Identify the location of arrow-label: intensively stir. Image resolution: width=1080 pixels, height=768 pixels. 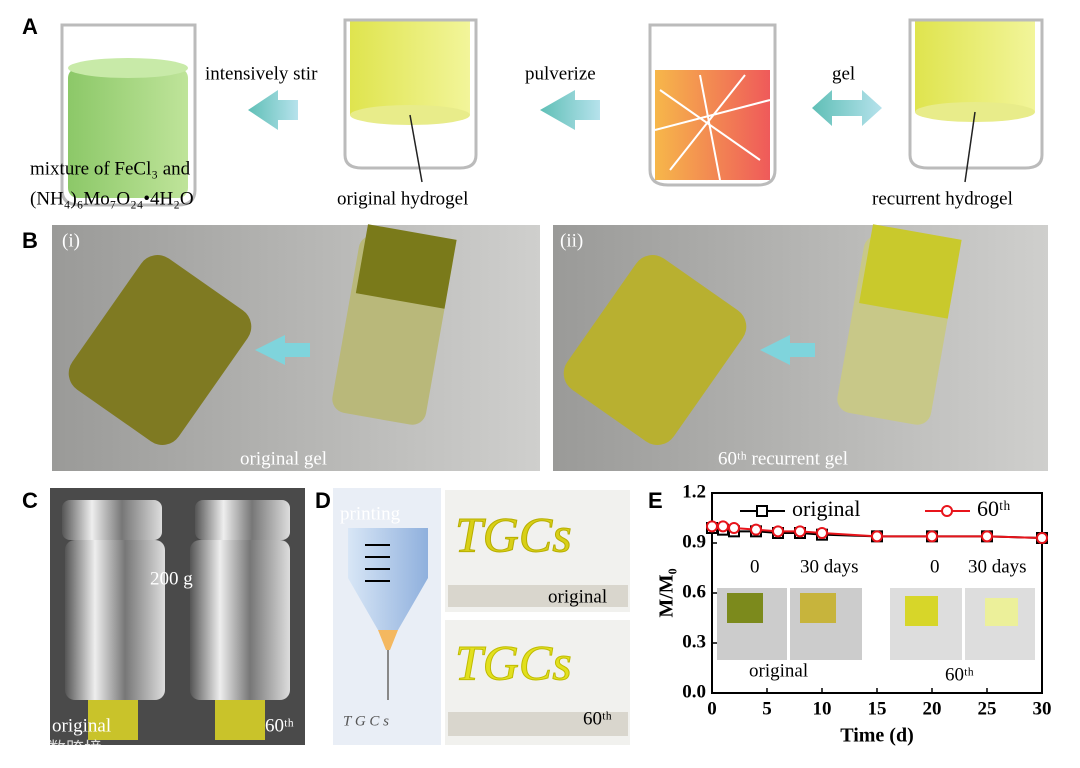
(261, 73).